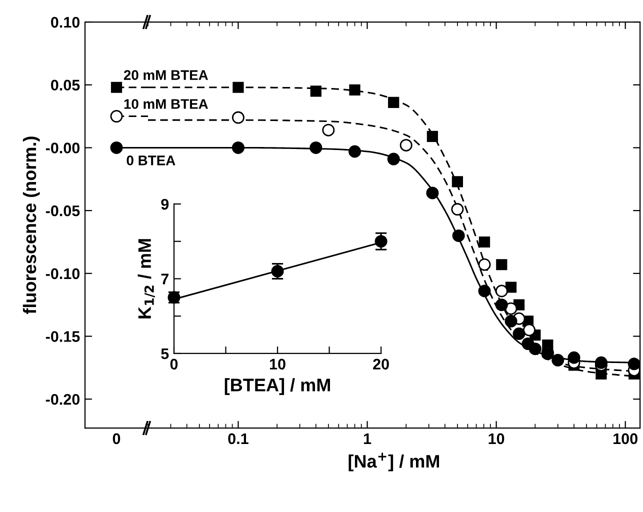 This screenshot has width=643, height=512. I want to click on y-axis-title: K$_{1/2}$ / mM, so click(146, 278).